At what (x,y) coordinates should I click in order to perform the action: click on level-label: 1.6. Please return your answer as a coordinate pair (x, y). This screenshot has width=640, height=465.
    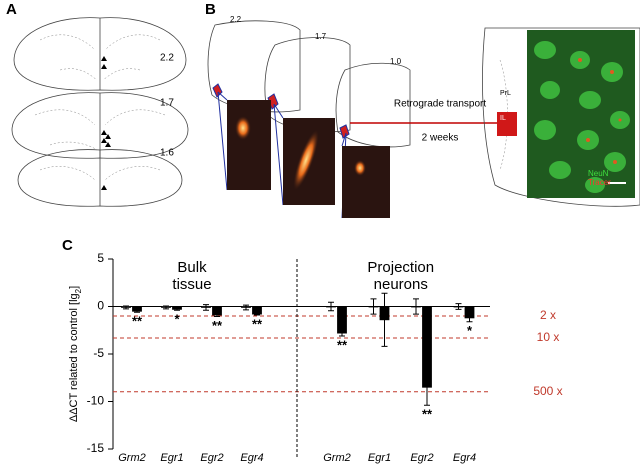
    Looking at the image, I should click on (167, 153).